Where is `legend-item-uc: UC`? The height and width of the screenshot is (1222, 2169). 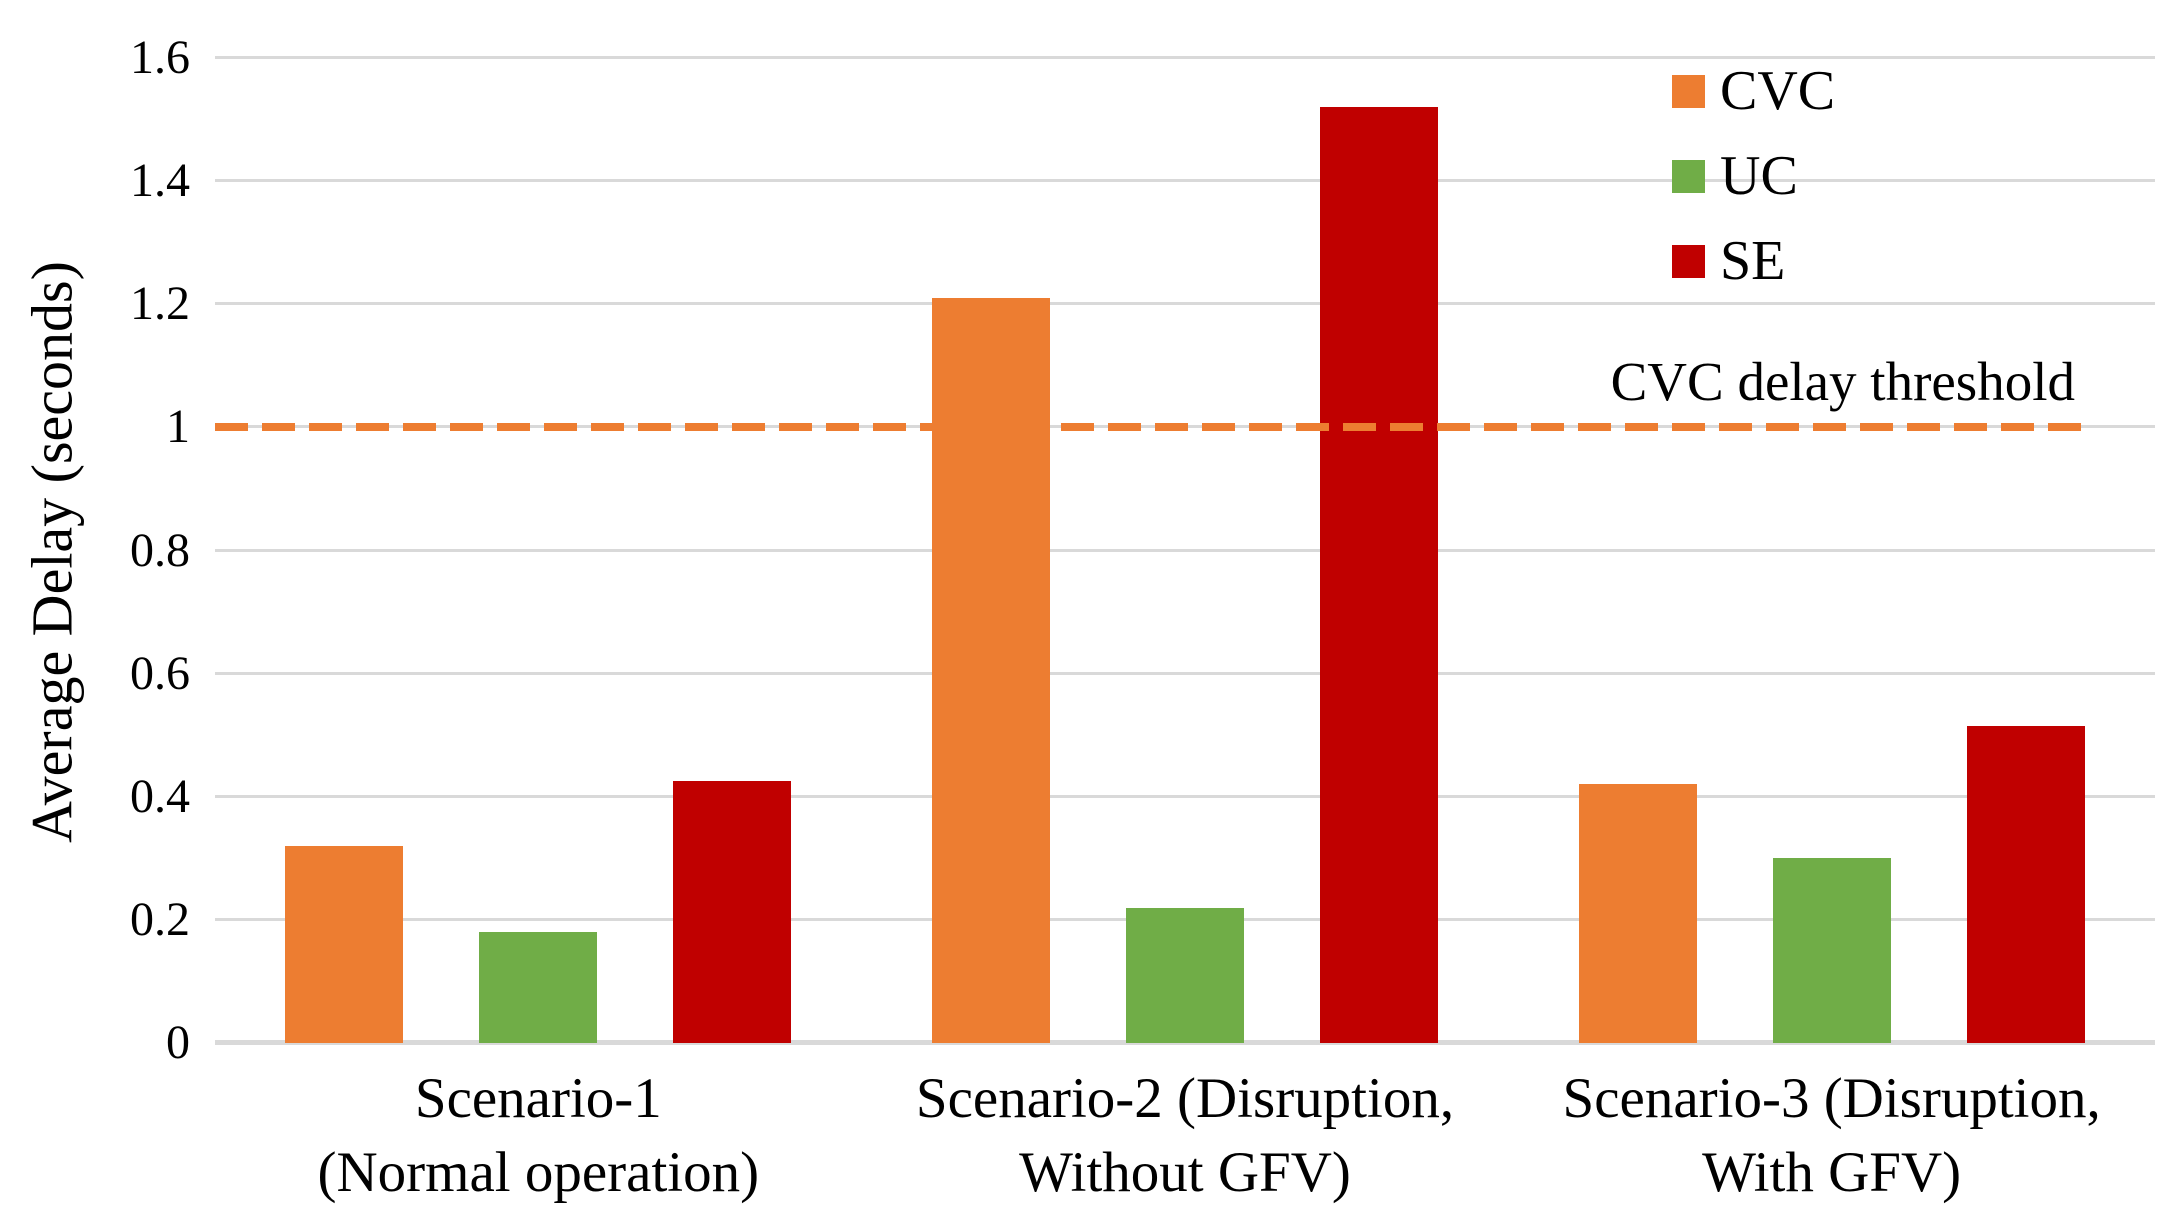
legend-item-uc: UC is located at coordinates (1753, 176).